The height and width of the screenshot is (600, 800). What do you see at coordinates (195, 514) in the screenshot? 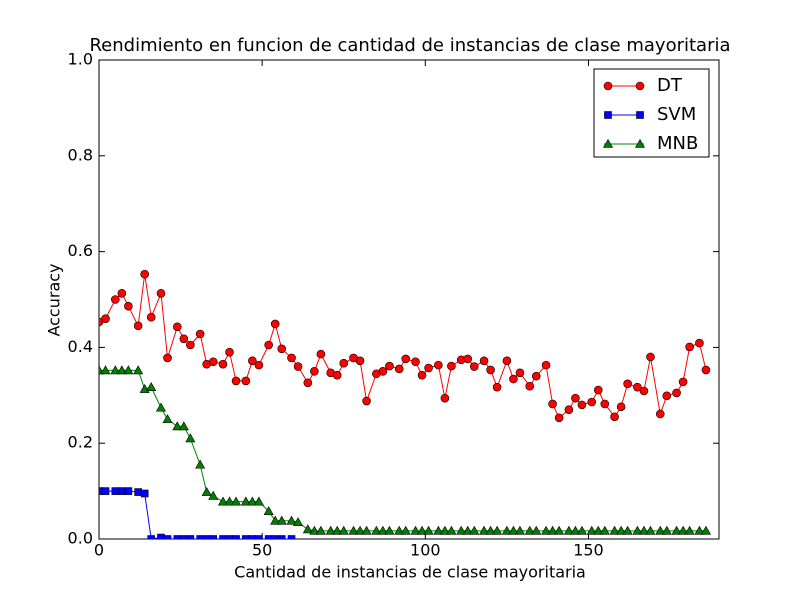
I see `series-line` at bounding box center [195, 514].